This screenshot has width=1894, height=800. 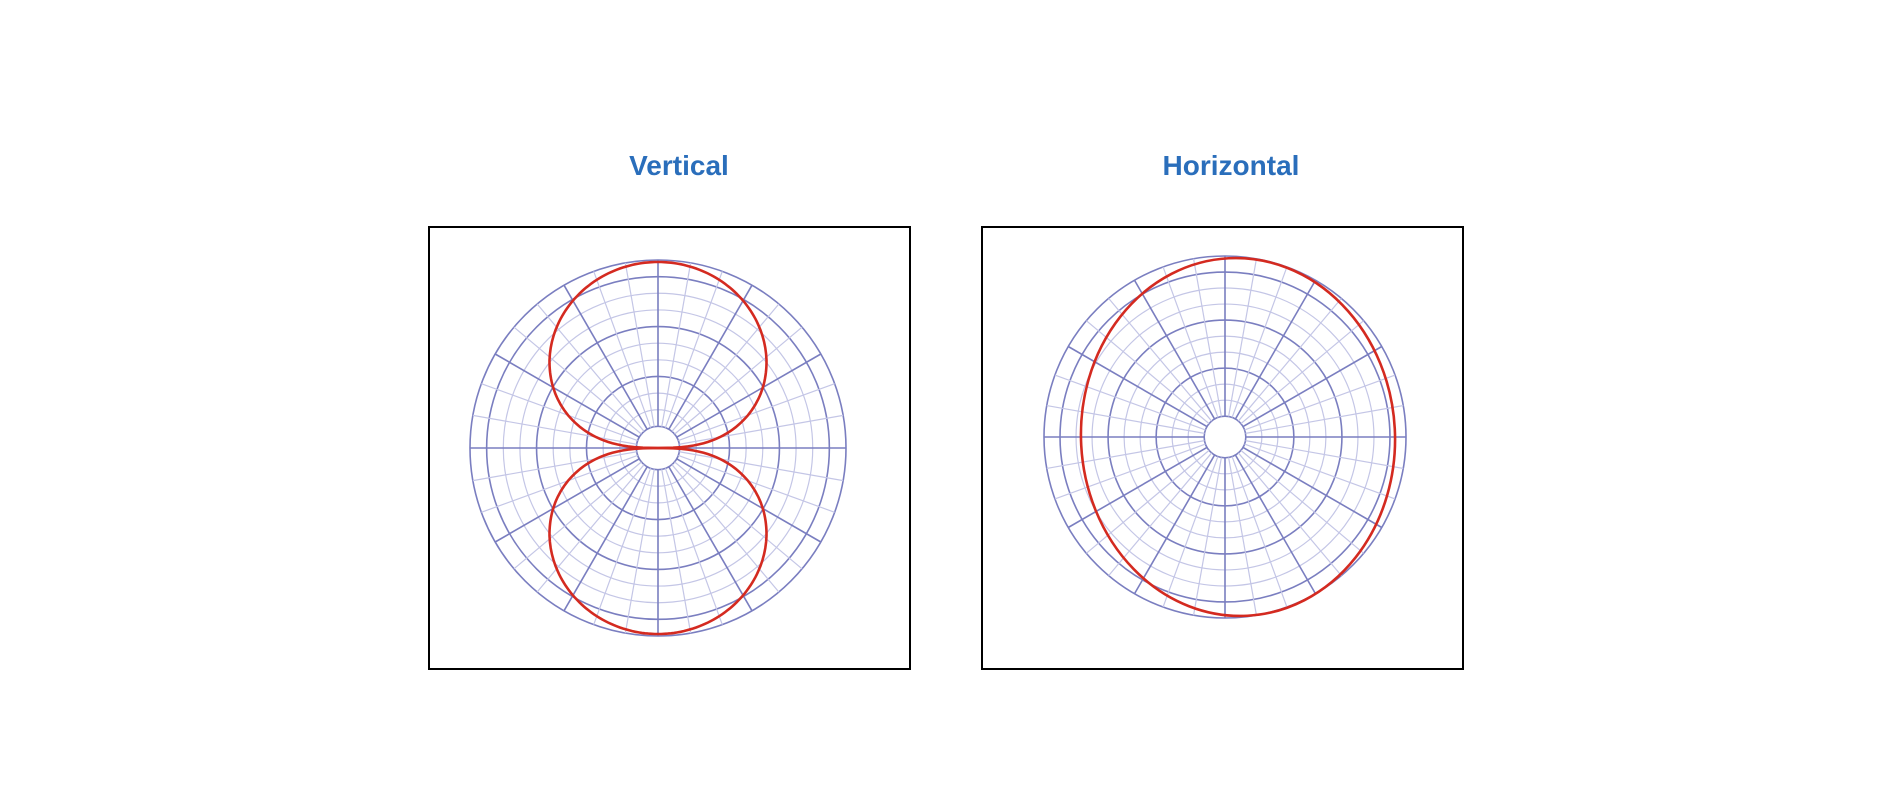 What do you see at coordinates (1231, 165) in the screenshot?
I see `pattern-title: Horizontal` at bounding box center [1231, 165].